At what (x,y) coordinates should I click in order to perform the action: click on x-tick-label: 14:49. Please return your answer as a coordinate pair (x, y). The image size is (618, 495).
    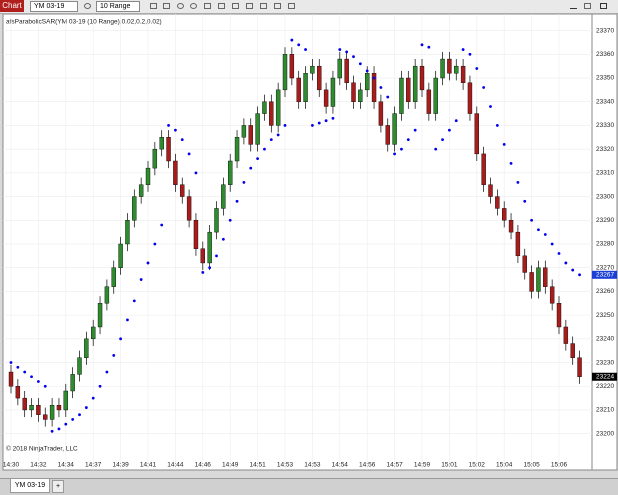
    Looking at the image, I should click on (230, 465).